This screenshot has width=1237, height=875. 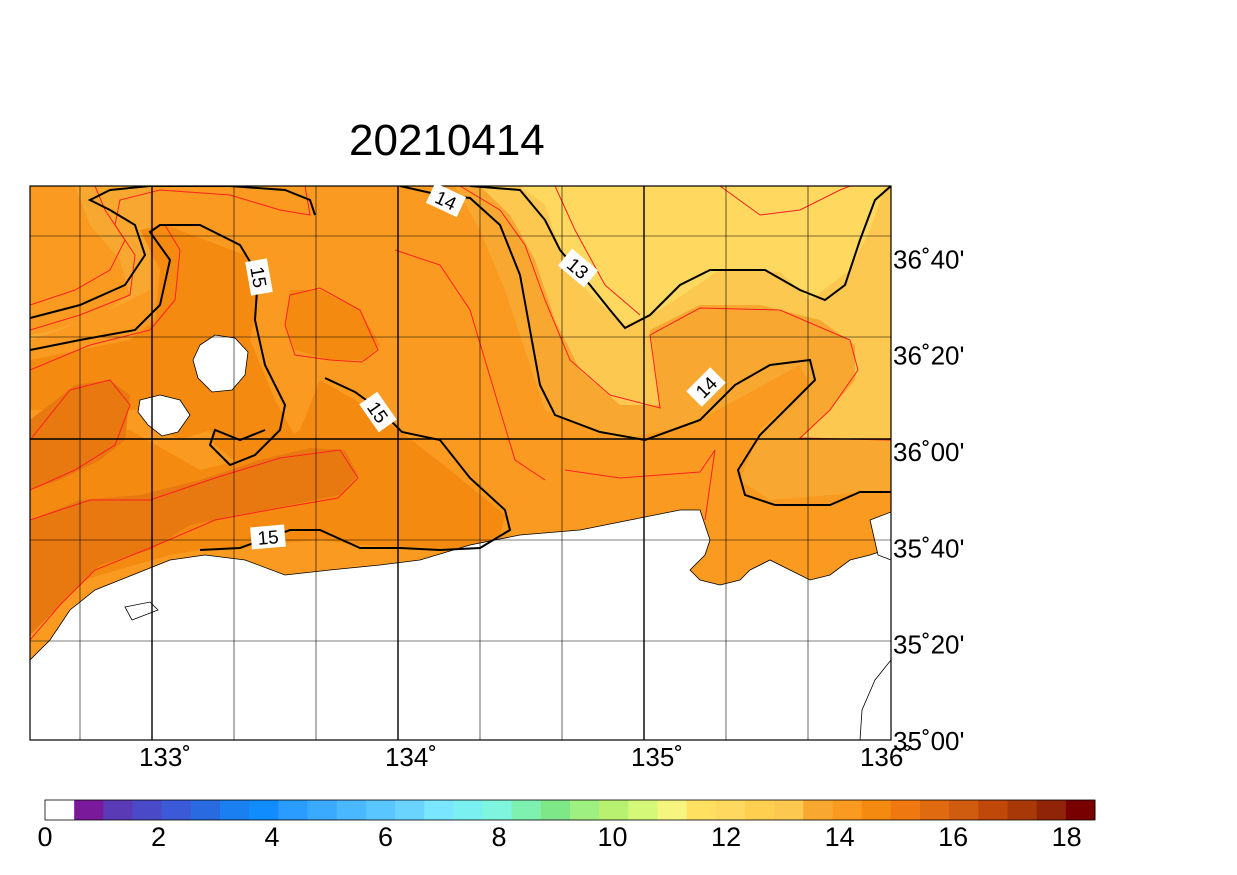 What do you see at coordinates (499, 837) in the screenshot?
I see `colorbar-tick-label: 8` at bounding box center [499, 837].